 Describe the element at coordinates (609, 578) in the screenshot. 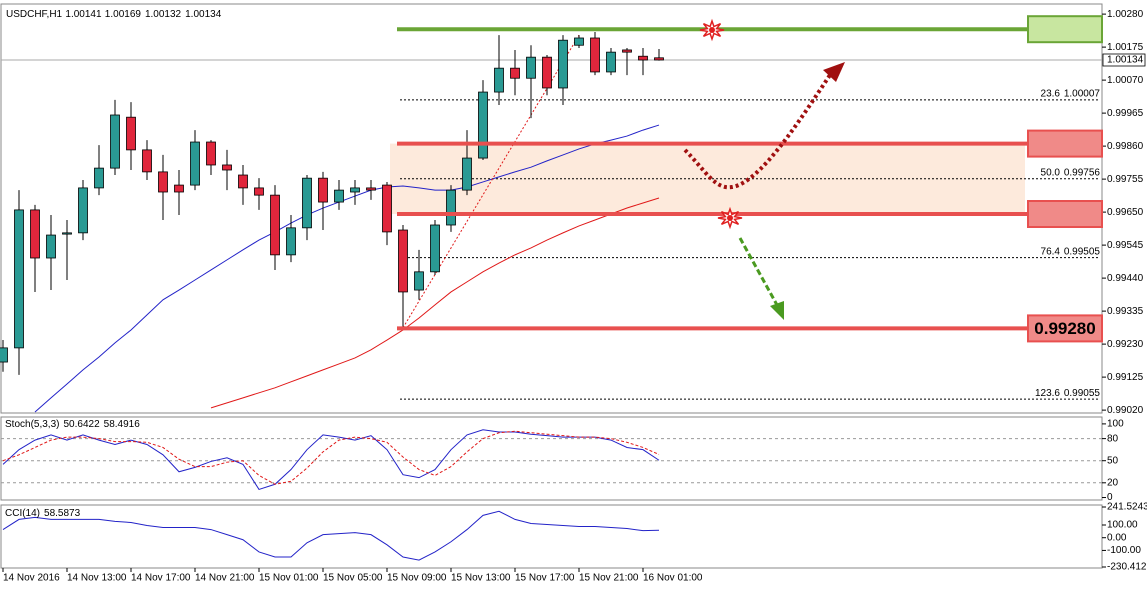

I see `x-tick-label: 15 Nov 21:00` at that location.